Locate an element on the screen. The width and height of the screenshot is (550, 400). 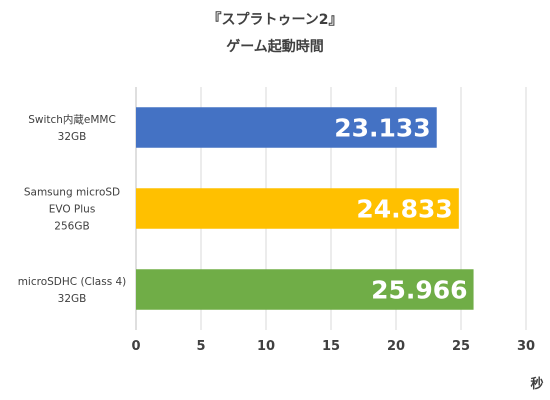
data-label-2: 24.833 is located at coordinates (404, 209).